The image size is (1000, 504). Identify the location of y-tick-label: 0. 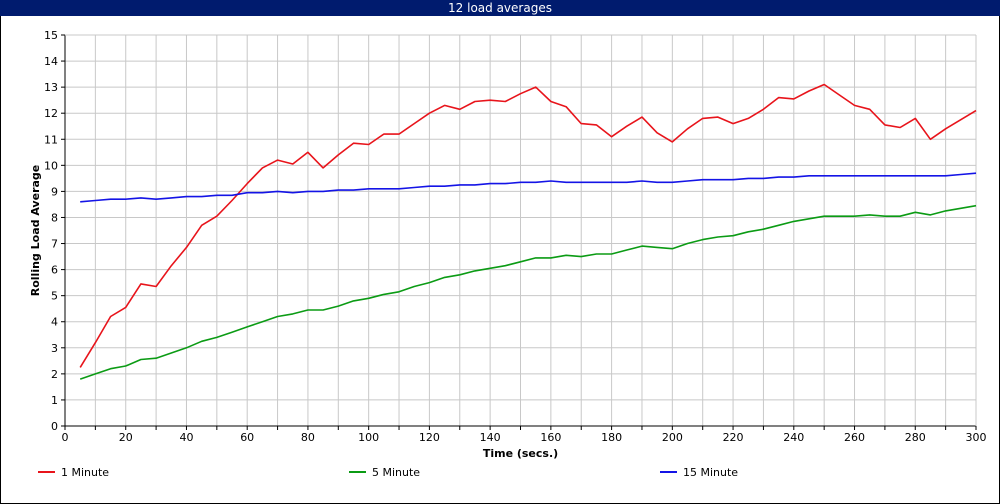
(54, 426).